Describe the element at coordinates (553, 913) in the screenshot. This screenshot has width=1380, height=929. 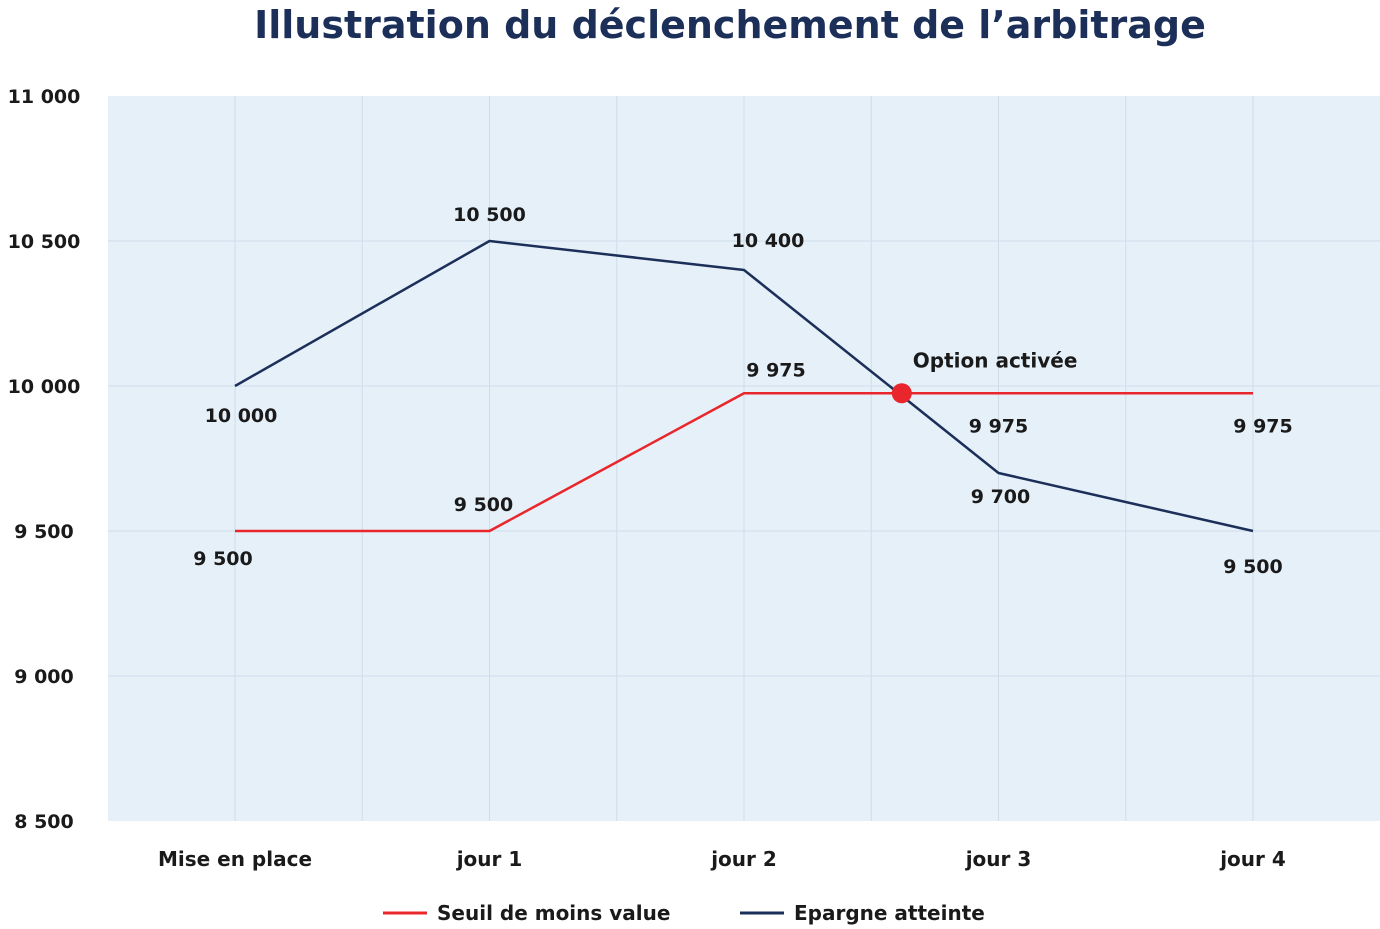
I see `legend-label: Seuil de moins value` at that location.